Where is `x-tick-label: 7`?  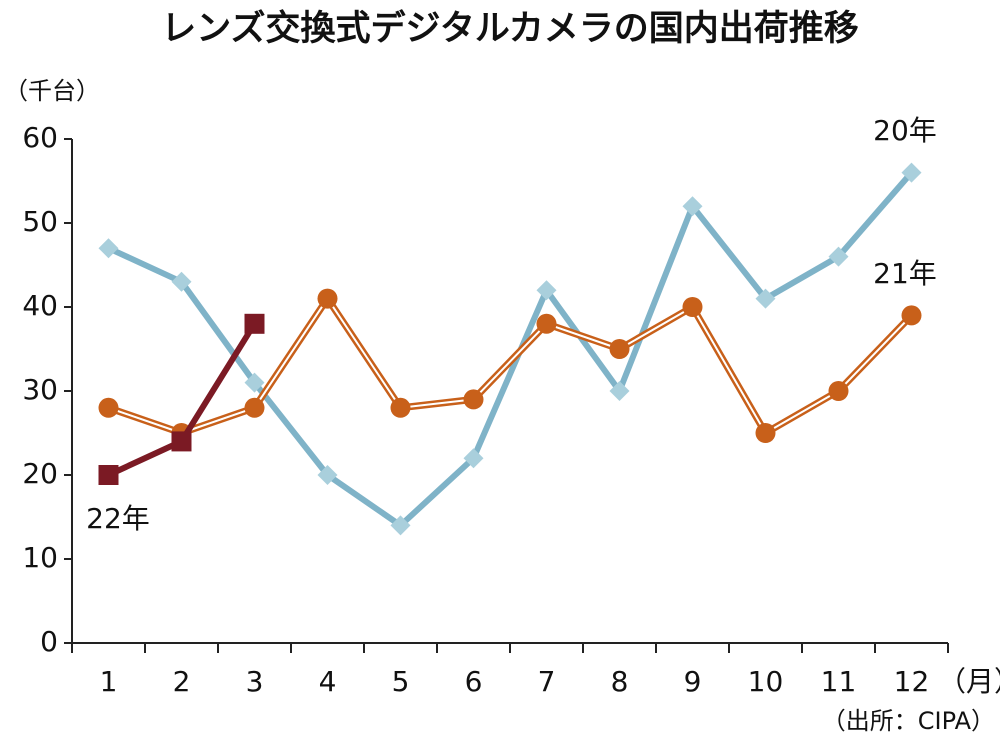
x-tick-label: 7 is located at coordinates (547, 681).